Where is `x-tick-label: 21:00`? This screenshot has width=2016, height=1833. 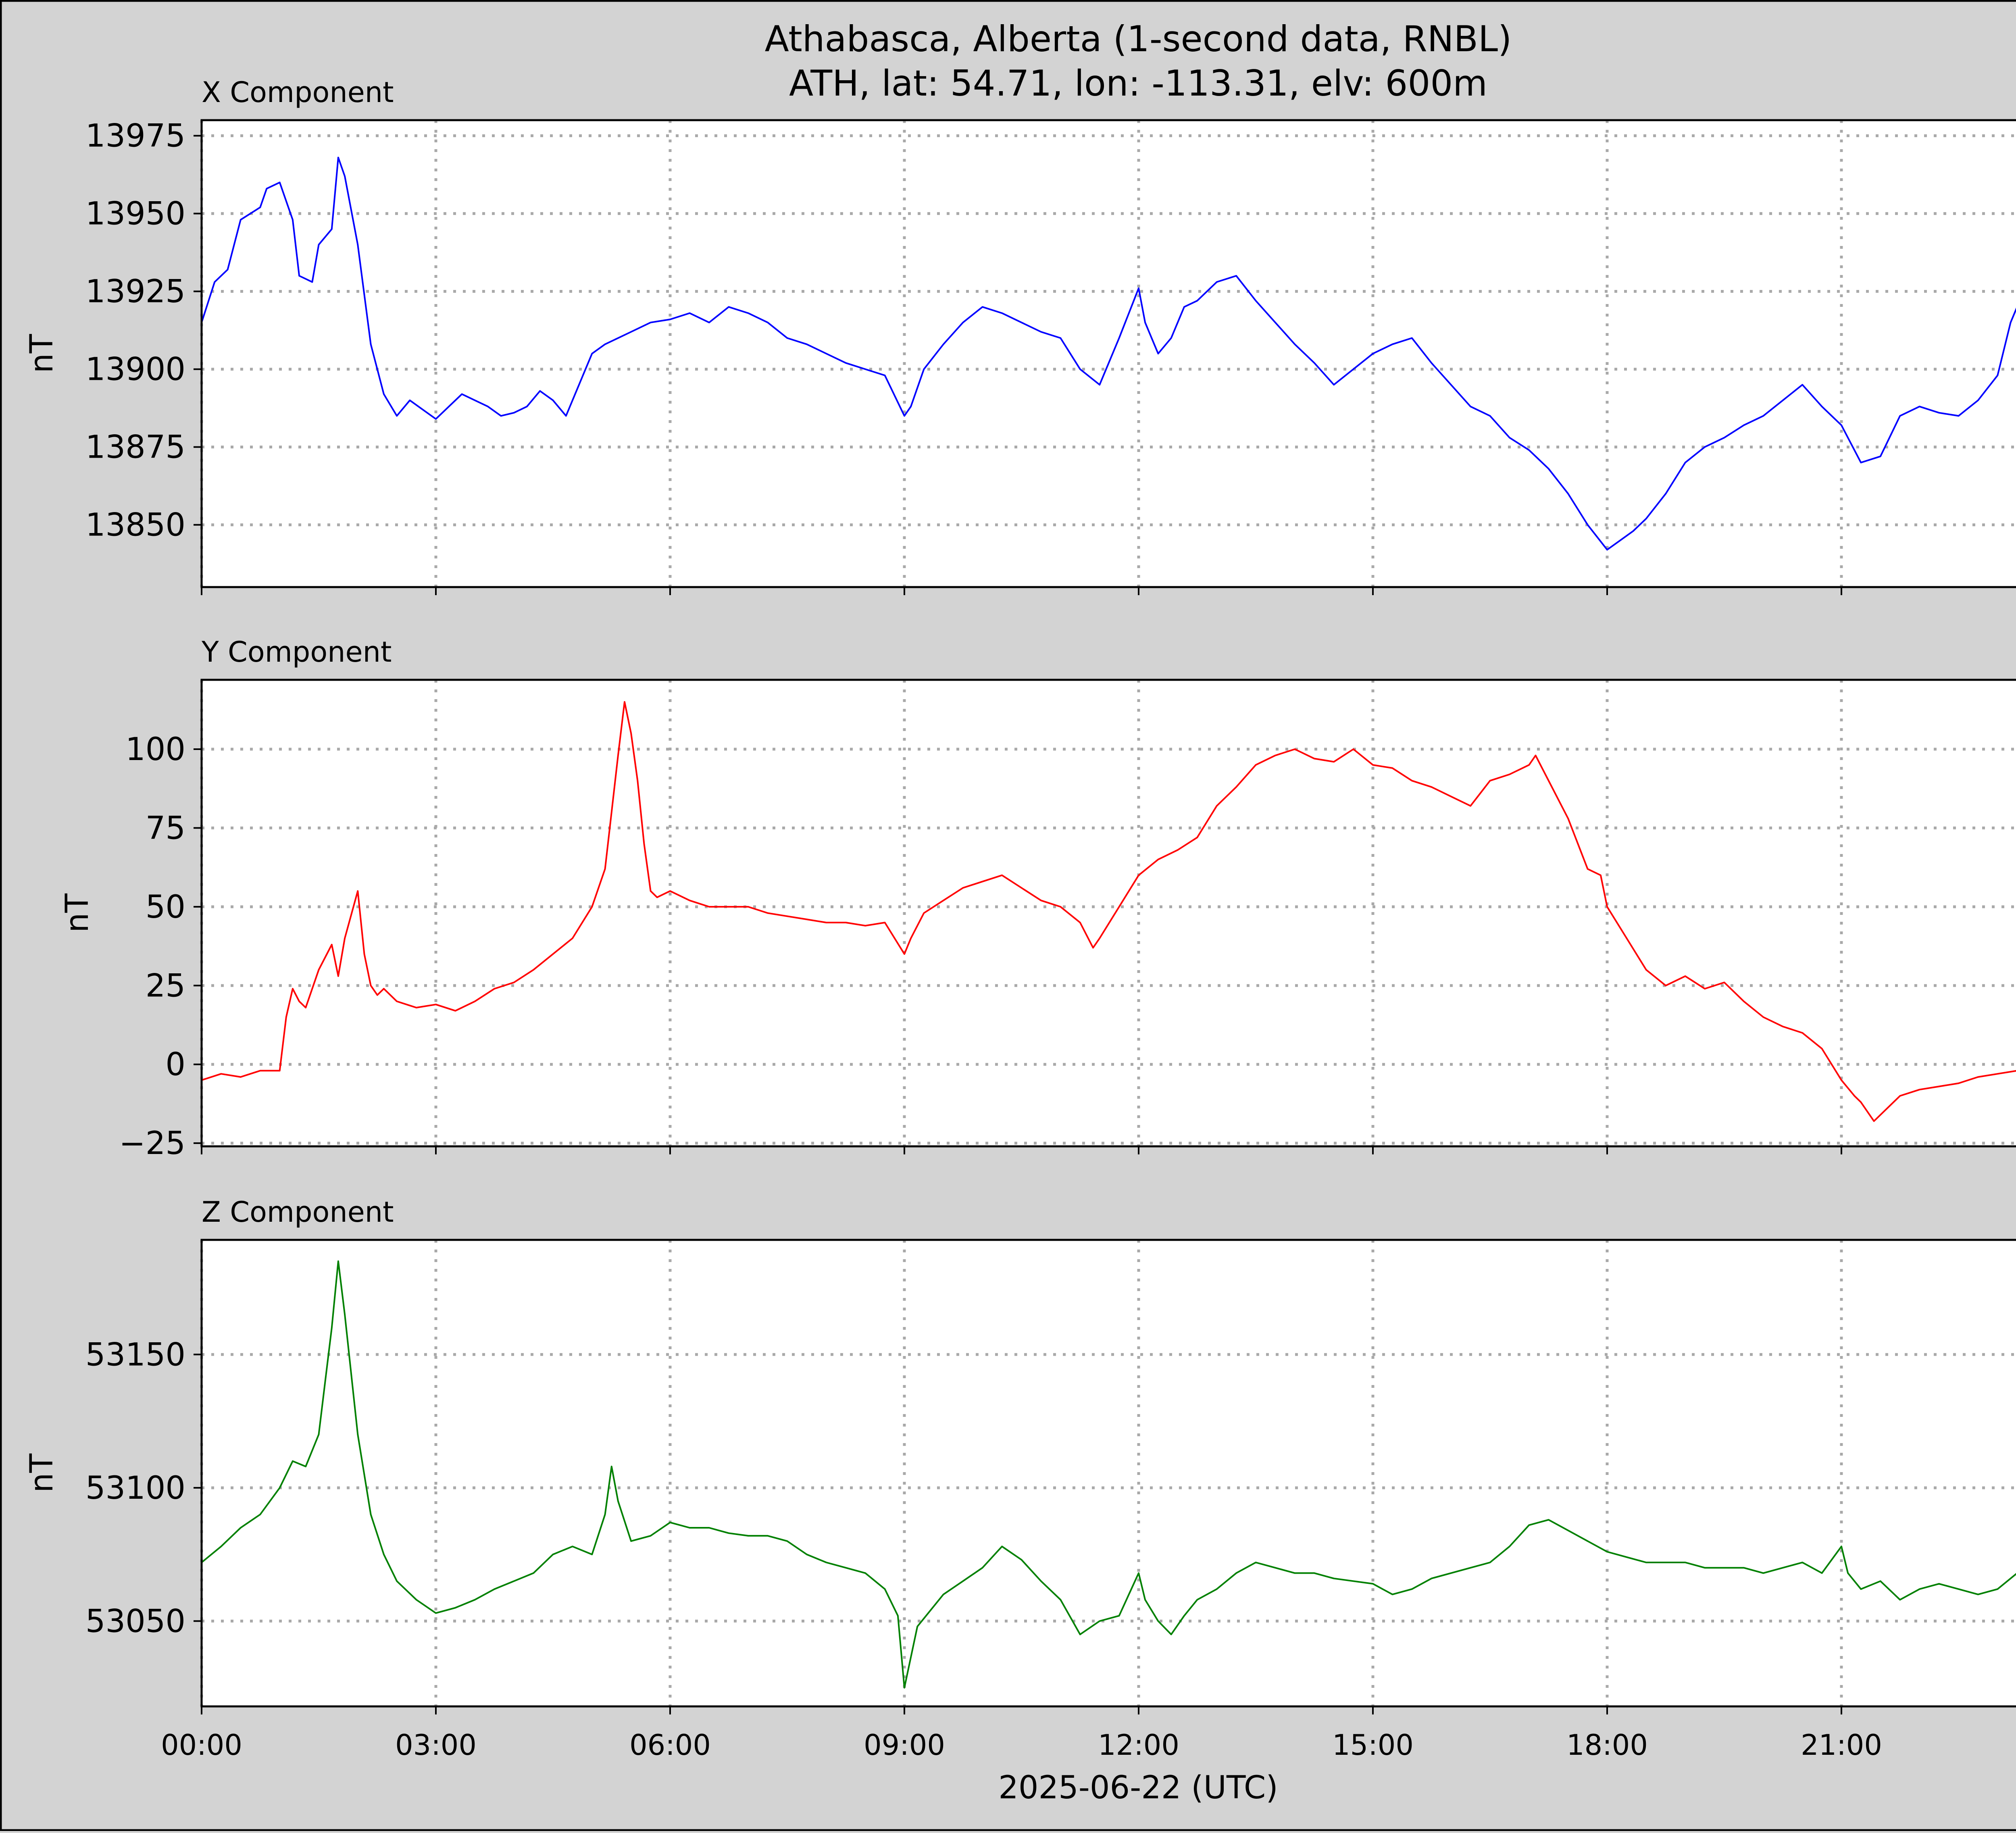 x-tick-label: 21:00 is located at coordinates (1842, 1746).